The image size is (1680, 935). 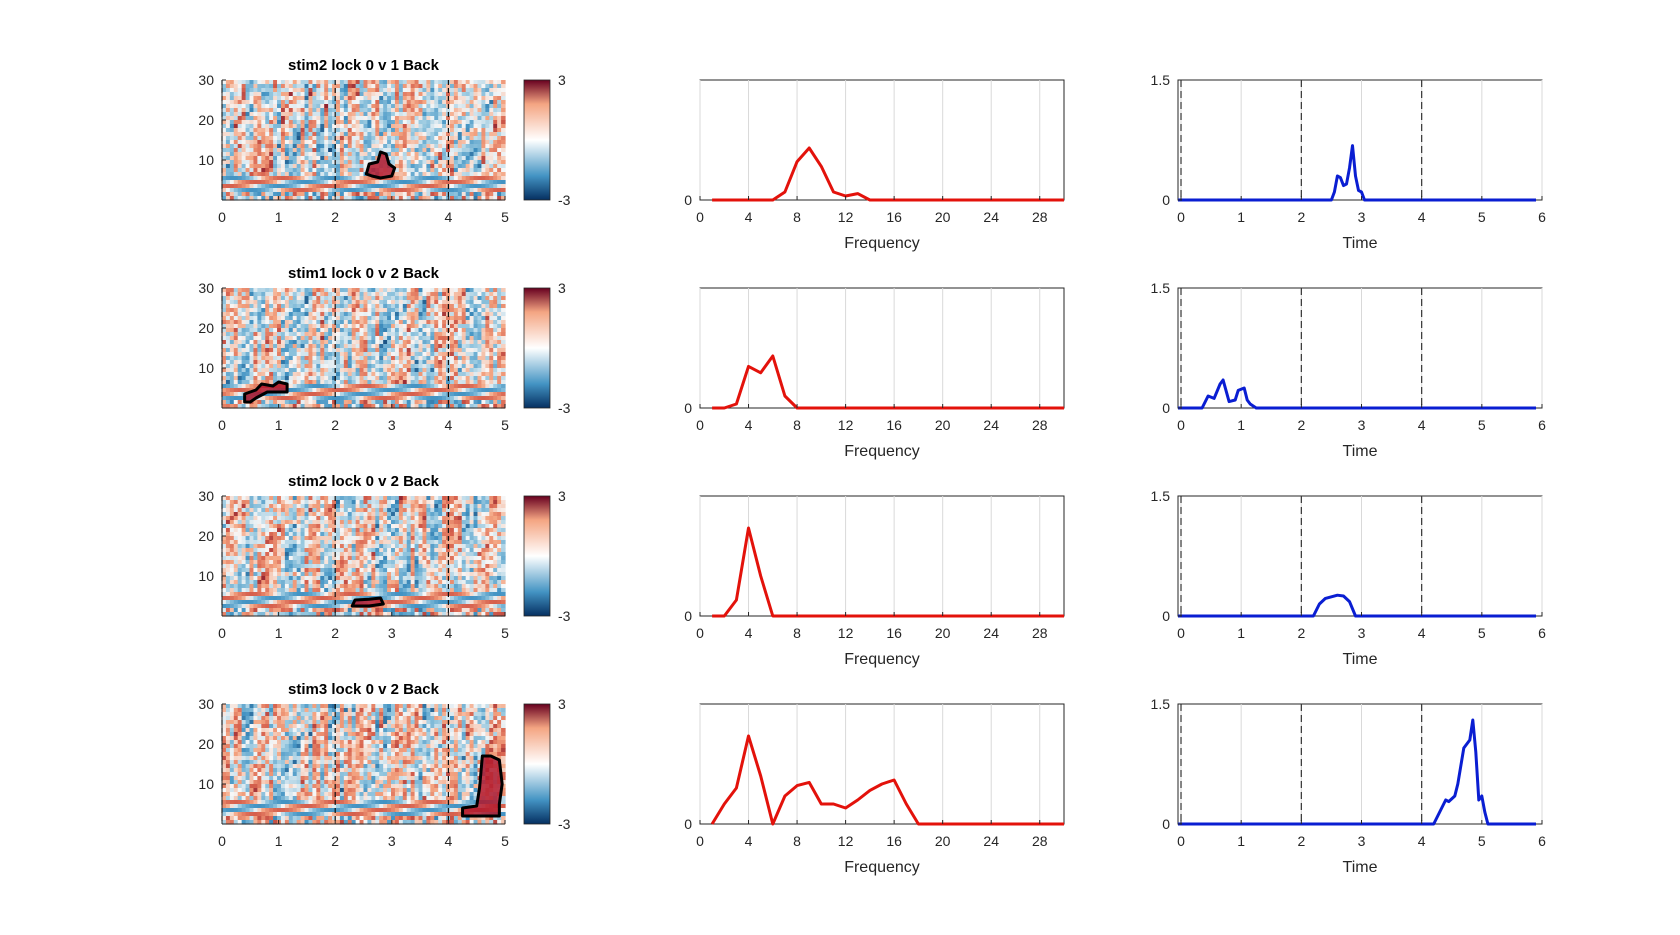 What do you see at coordinates (943, 425) in the screenshot?
I see `x-tick-label: 20` at bounding box center [943, 425].